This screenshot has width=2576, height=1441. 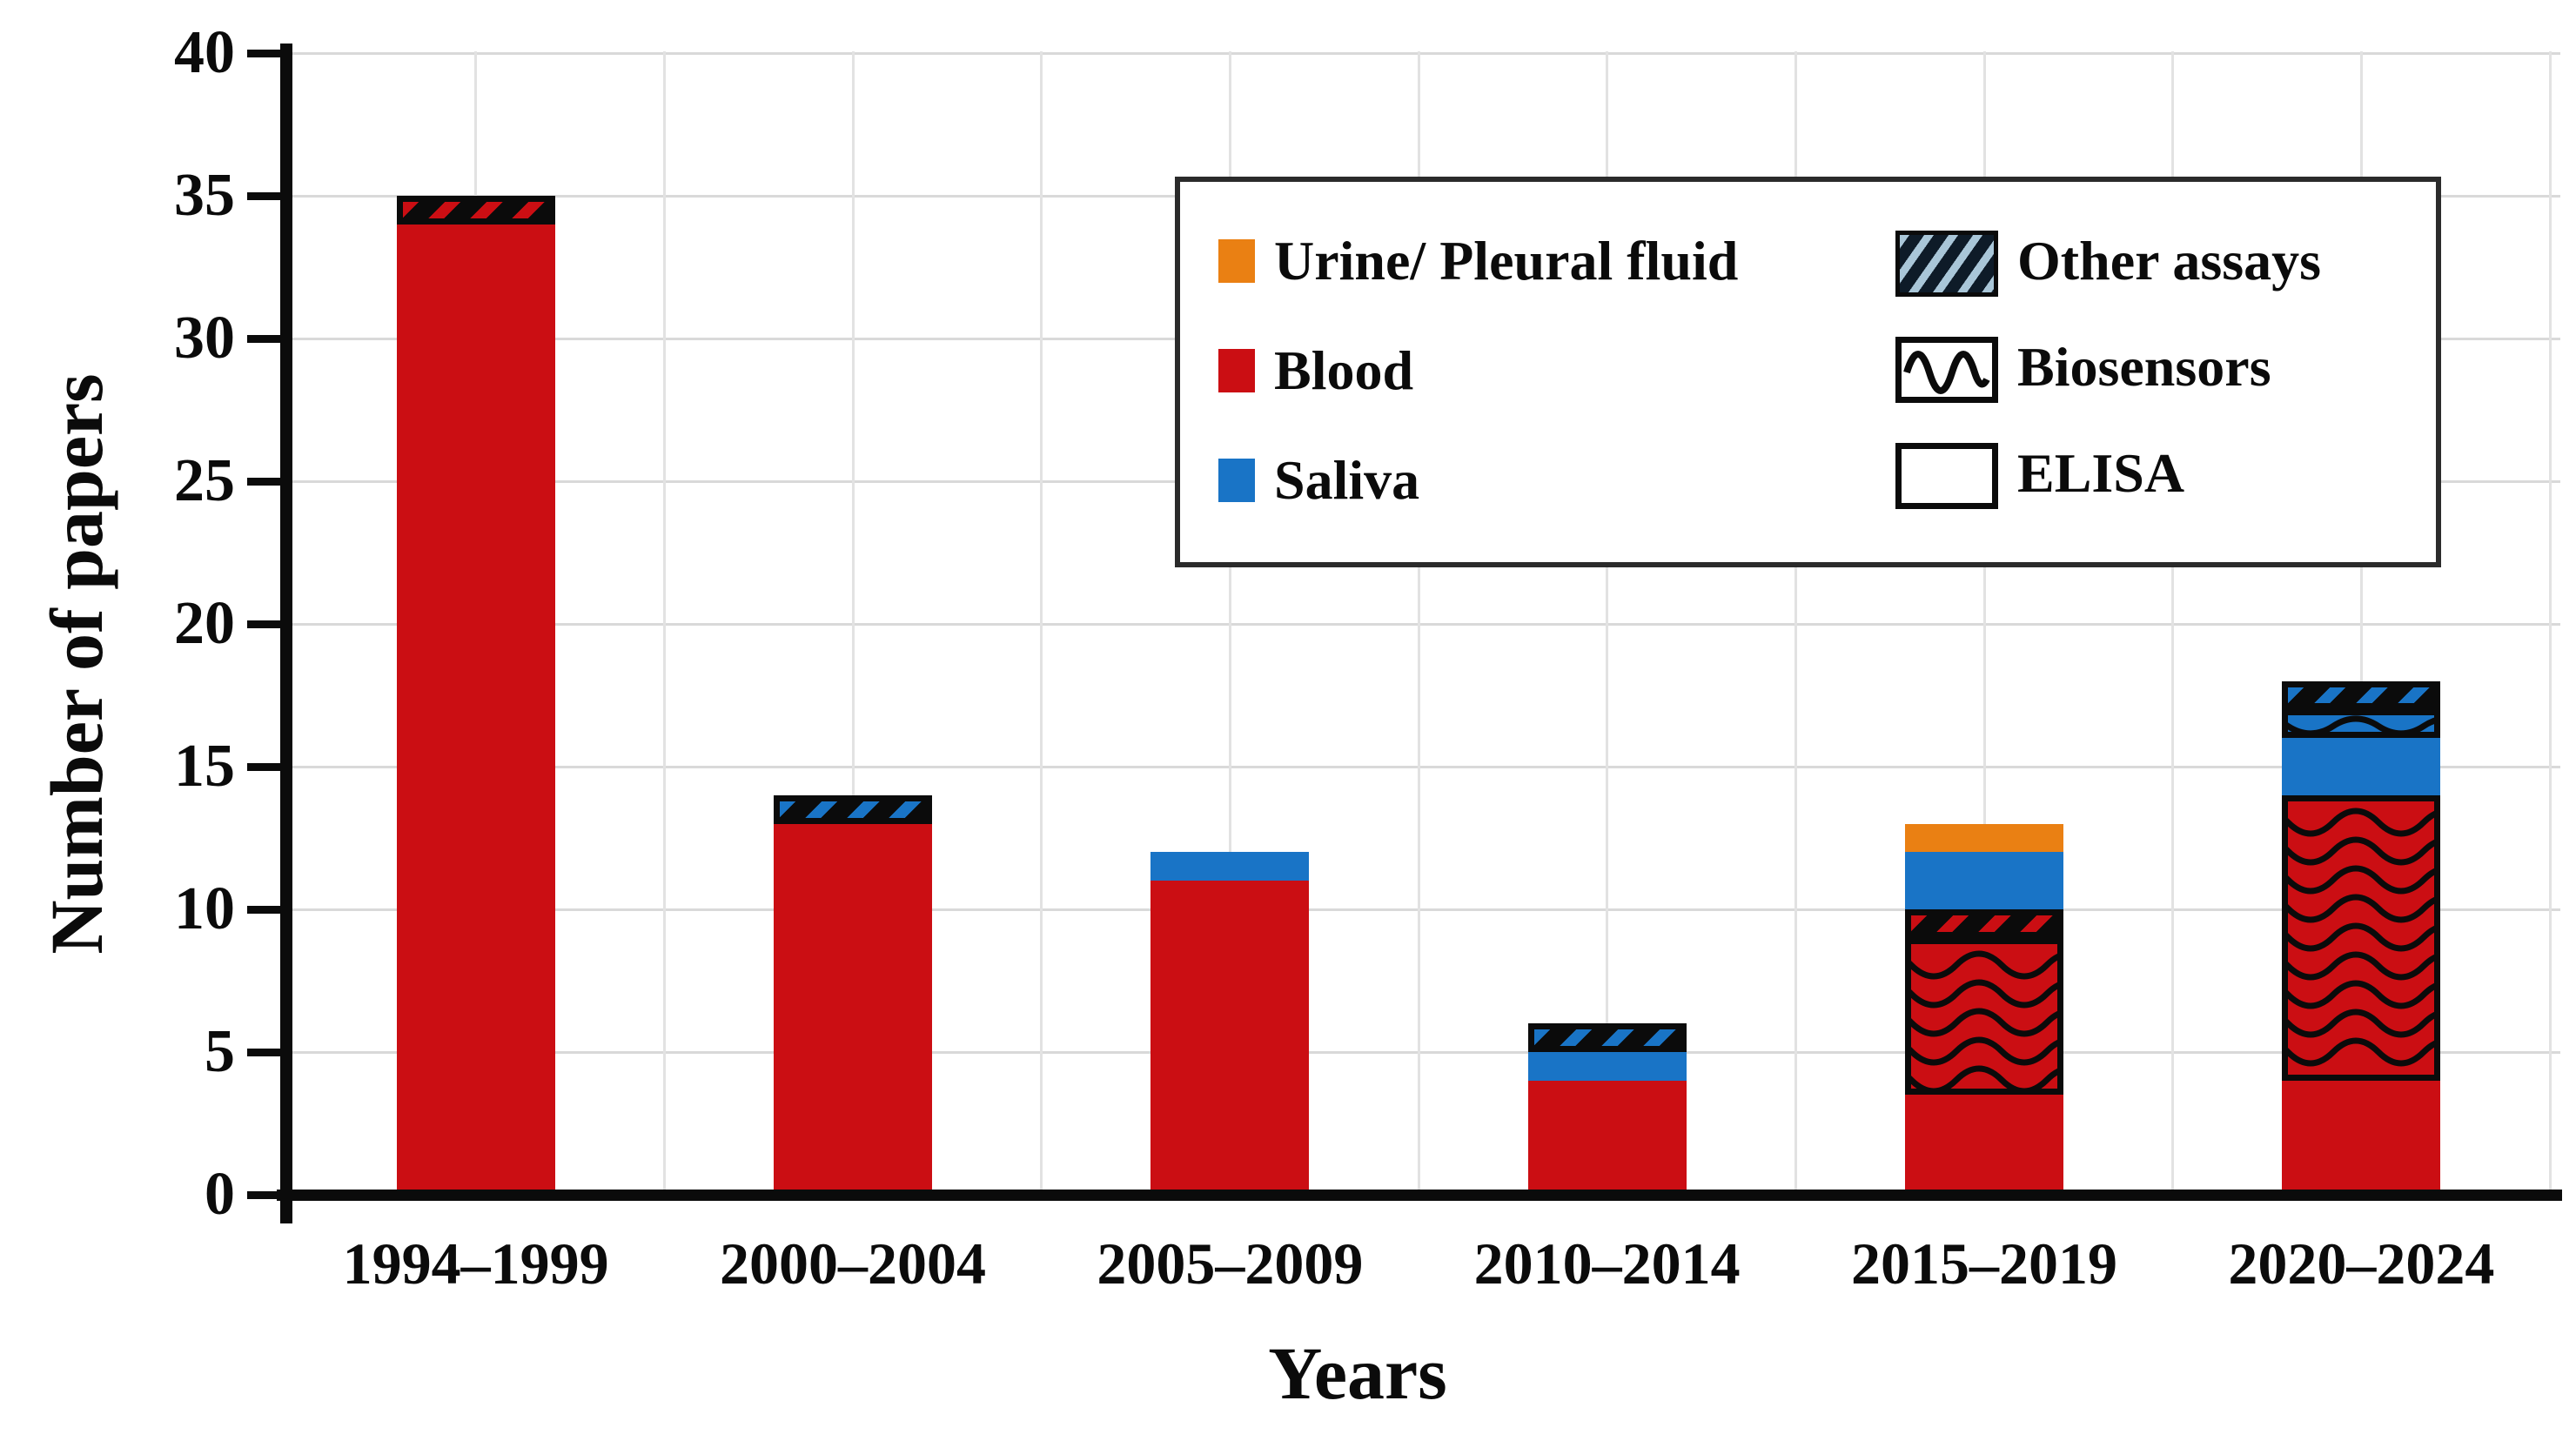 I want to click on legend-label: Blood, so click(x=1344, y=370).